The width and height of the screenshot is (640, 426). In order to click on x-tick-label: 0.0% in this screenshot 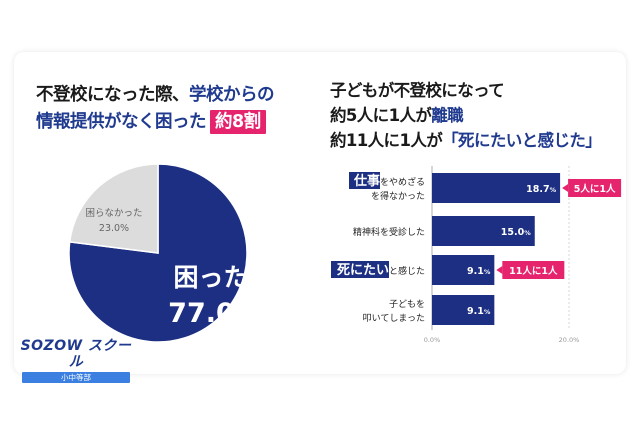, I will do `click(432, 340)`.